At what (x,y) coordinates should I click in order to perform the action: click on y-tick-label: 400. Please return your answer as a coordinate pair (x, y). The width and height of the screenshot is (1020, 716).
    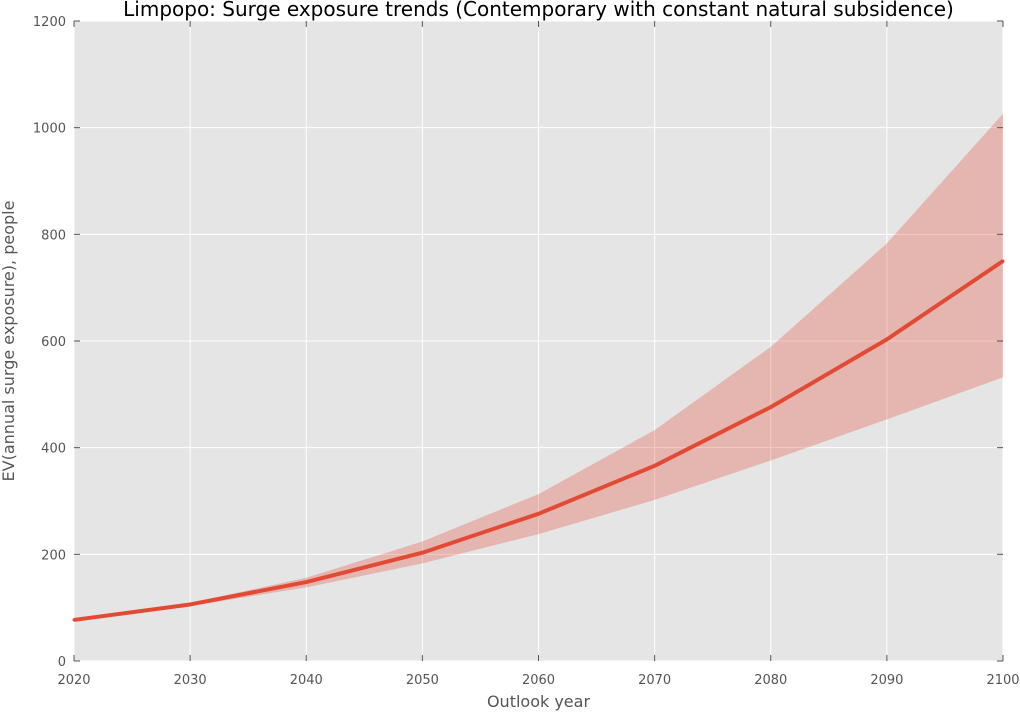
    Looking at the image, I should click on (53, 449).